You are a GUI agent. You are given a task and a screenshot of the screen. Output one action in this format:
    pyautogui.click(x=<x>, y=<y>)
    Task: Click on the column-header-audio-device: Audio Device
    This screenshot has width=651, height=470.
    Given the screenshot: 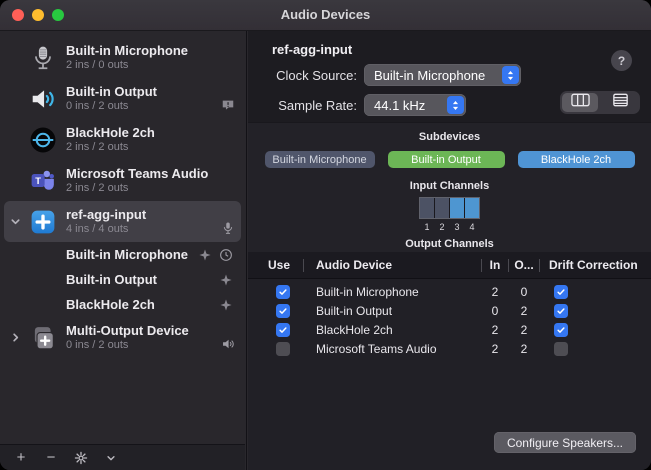 What is the action you would take?
    pyautogui.click(x=354, y=265)
    